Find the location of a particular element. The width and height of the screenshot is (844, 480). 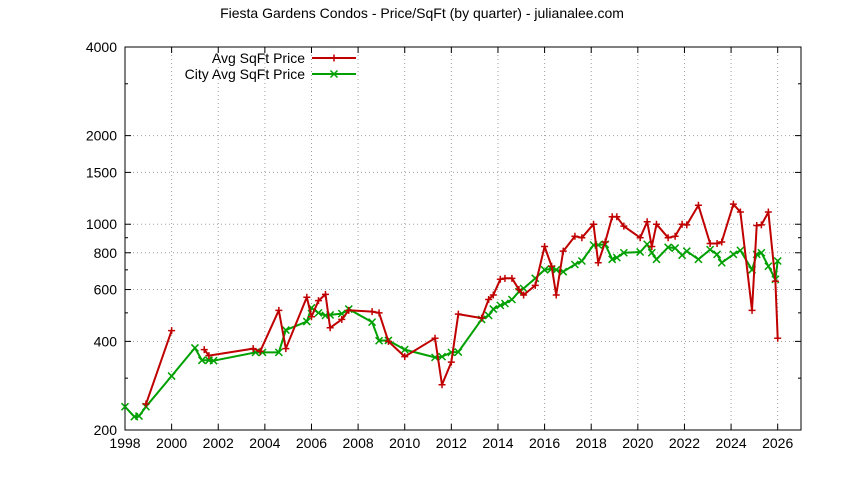

legend-label-city-avg-sqft-price: City Avg SqFt Price is located at coordinates (245, 74).